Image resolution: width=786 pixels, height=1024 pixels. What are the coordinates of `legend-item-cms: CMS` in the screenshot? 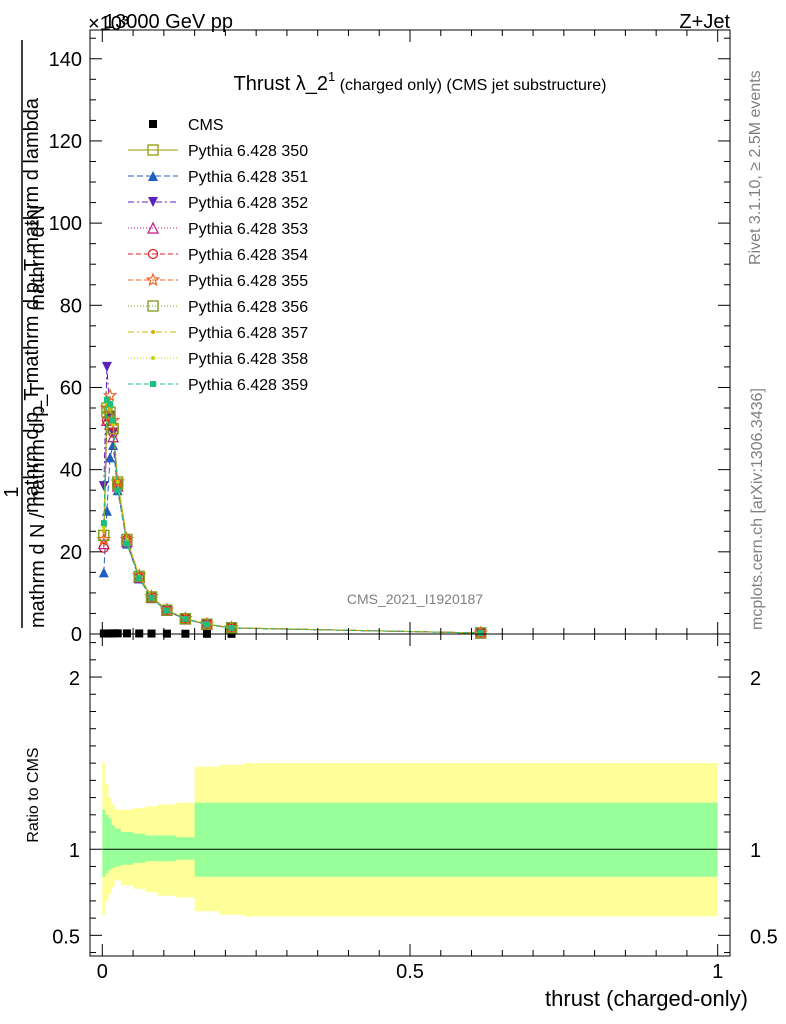 It's located at (186, 125).